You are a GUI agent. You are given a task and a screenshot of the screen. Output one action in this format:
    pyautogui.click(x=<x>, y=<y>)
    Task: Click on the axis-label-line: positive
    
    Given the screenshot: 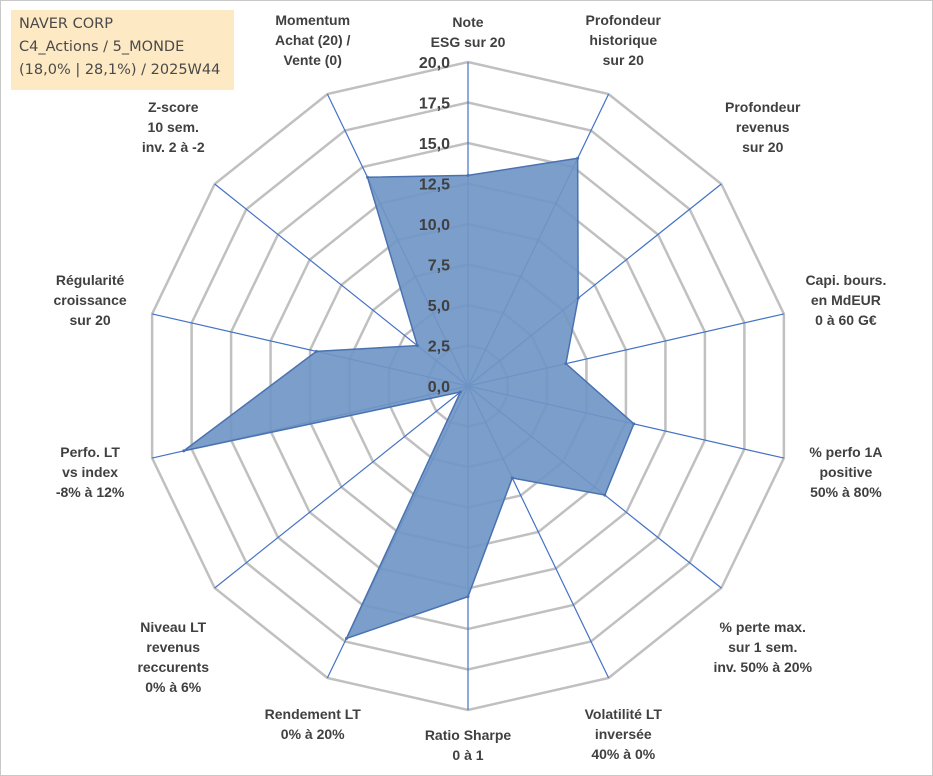 What is the action you would take?
    pyautogui.click(x=846, y=472)
    